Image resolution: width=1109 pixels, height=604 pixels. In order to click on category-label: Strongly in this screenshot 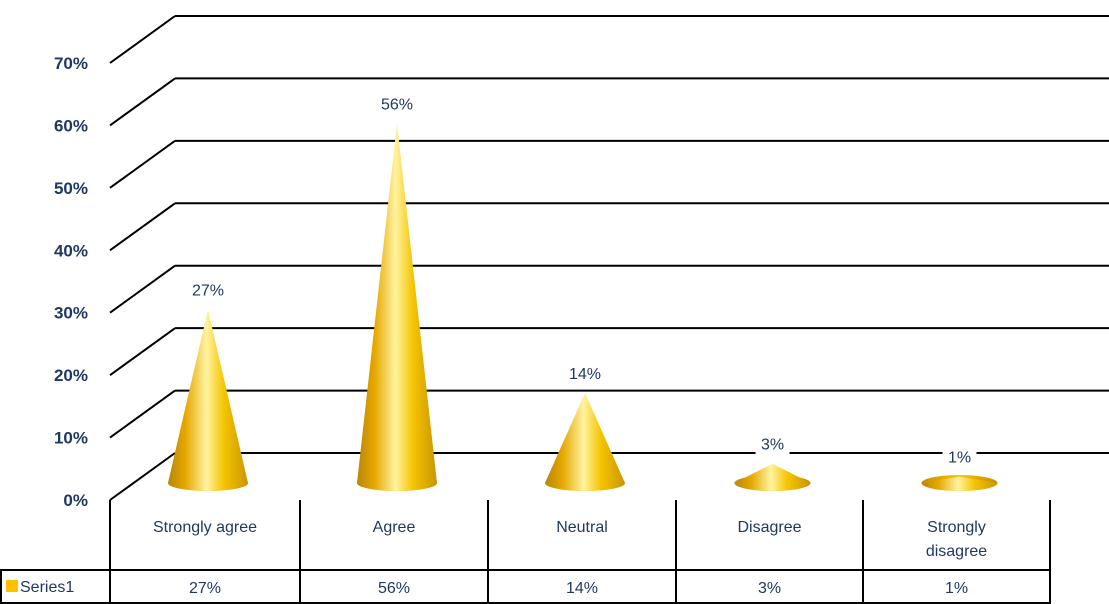, I will do `click(956, 527)`.